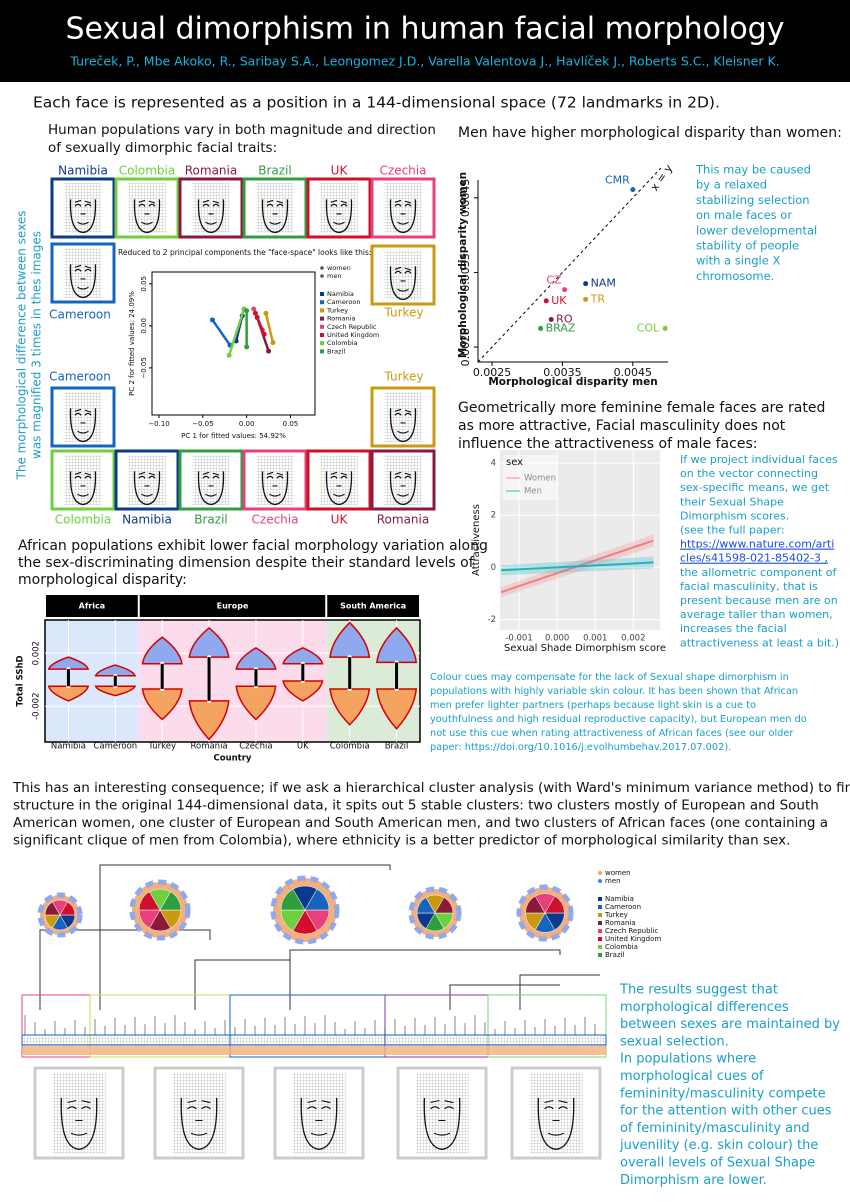 Image resolution: width=850 pixels, height=1202 pixels. What do you see at coordinates (343, 302) in the screenshot?
I see `legend-label: Cameroon` at bounding box center [343, 302].